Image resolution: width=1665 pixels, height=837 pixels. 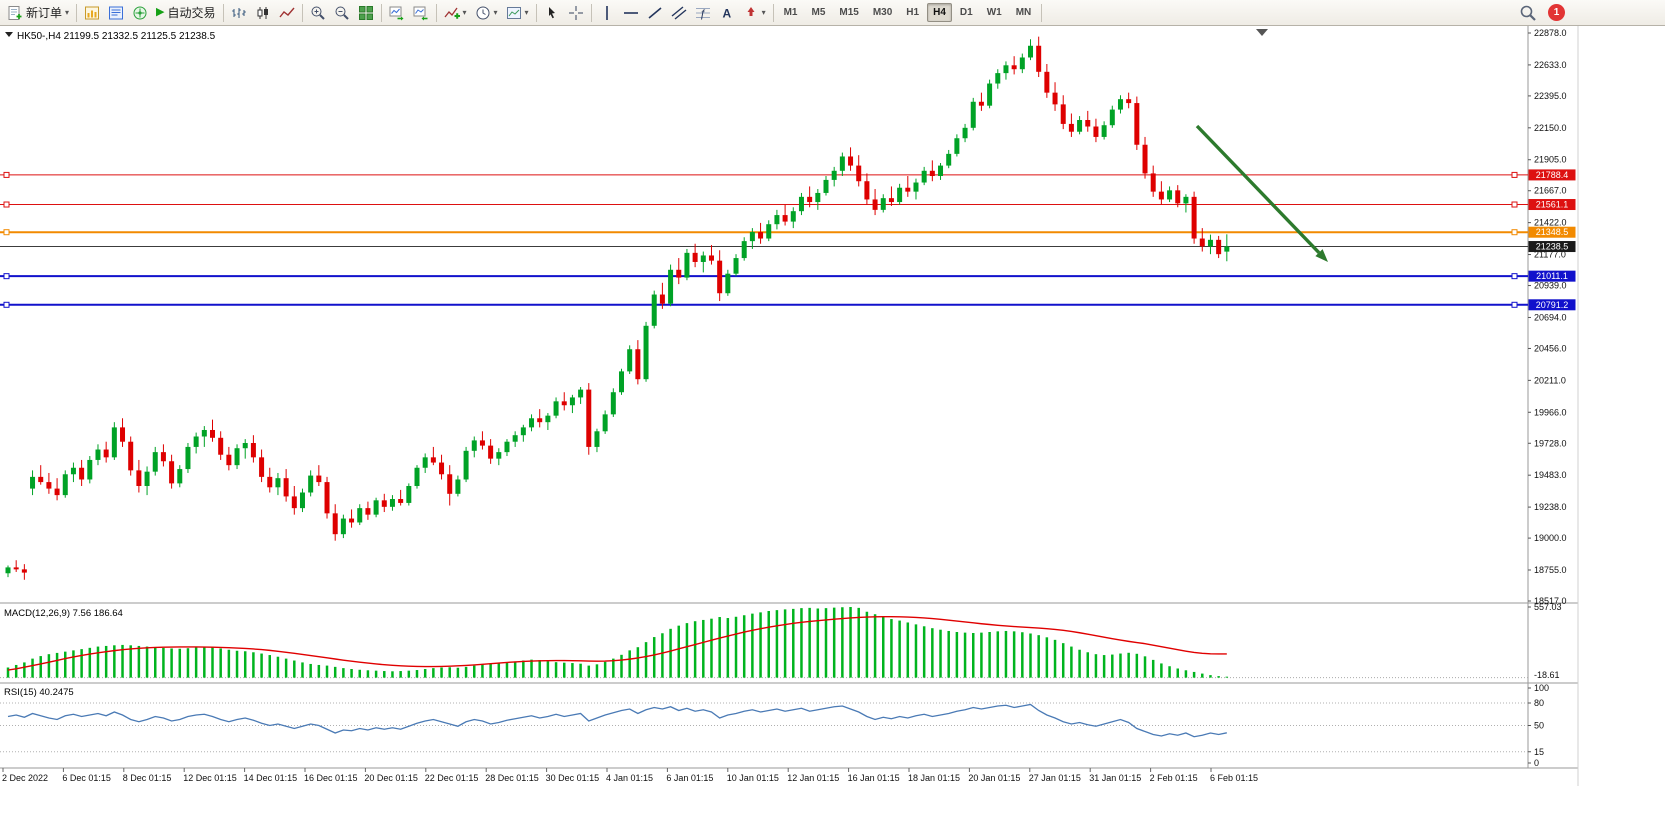 What do you see at coordinates (629, 778) in the screenshot?
I see `svg-text: 4 Jan 01:15` at bounding box center [629, 778].